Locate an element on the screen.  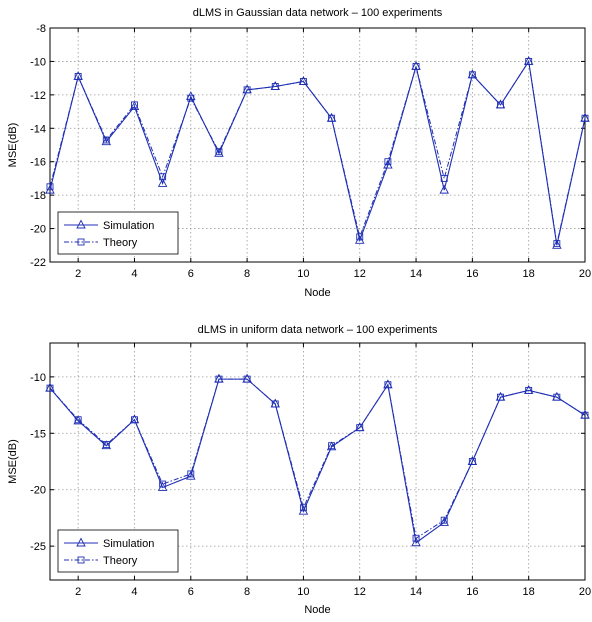
x-tick-label: 14 is located at coordinates (416, 592).